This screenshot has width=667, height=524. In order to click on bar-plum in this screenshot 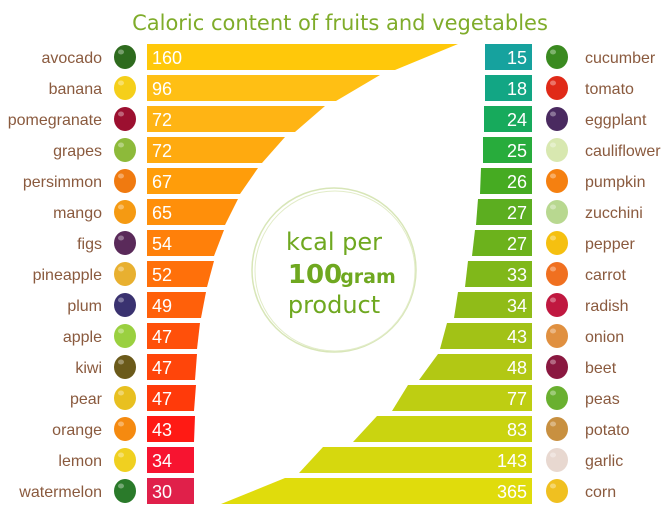, I will do `click(176, 305)`.